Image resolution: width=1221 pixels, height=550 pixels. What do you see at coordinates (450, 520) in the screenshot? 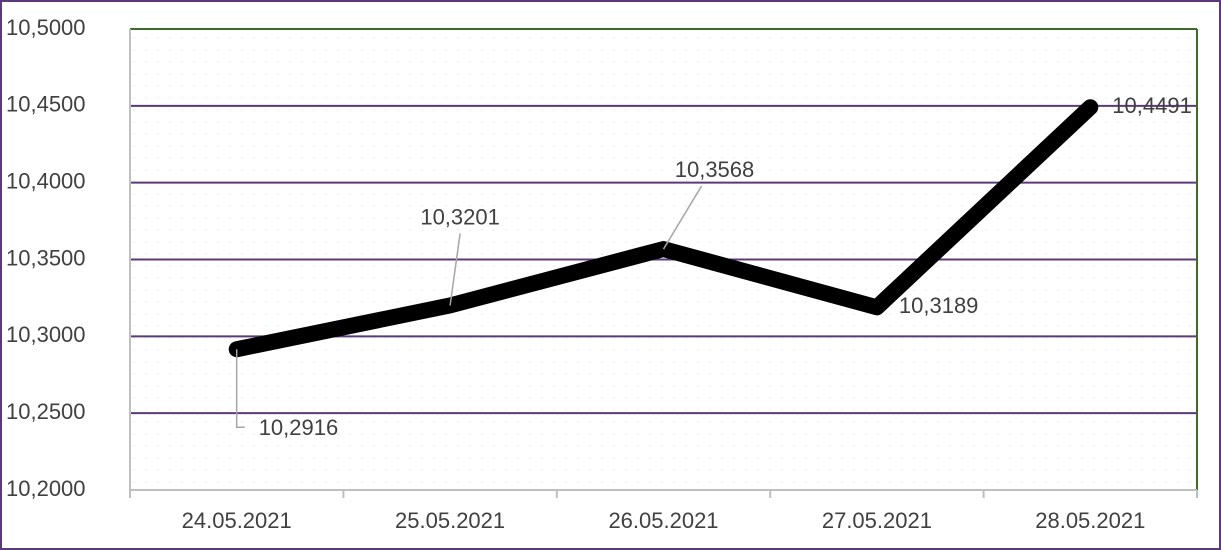
I see `x-tick-label: 25.05.2021` at bounding box center [450, 520].